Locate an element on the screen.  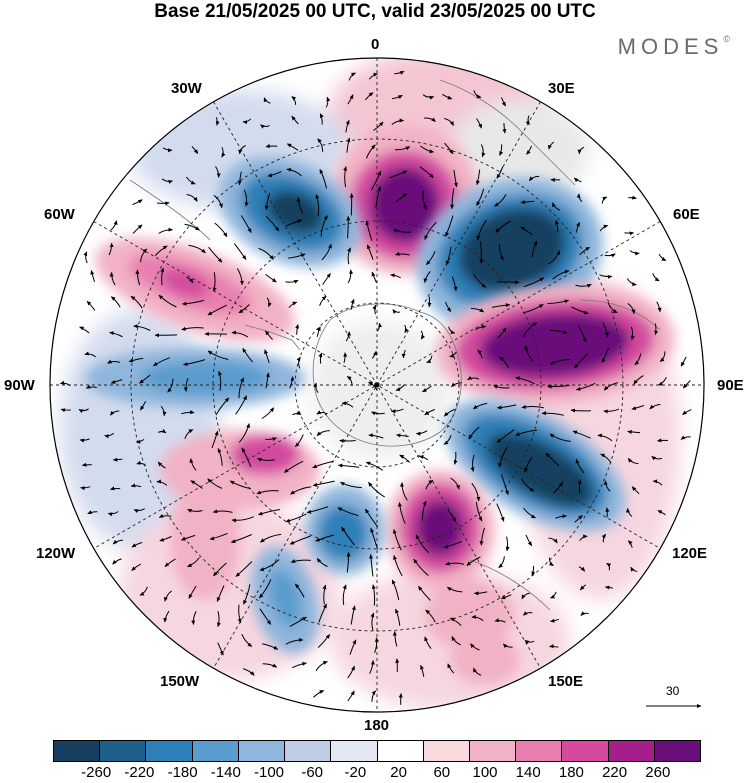
colorbar-tick-label: 260 is located at coordinates (658, 772).